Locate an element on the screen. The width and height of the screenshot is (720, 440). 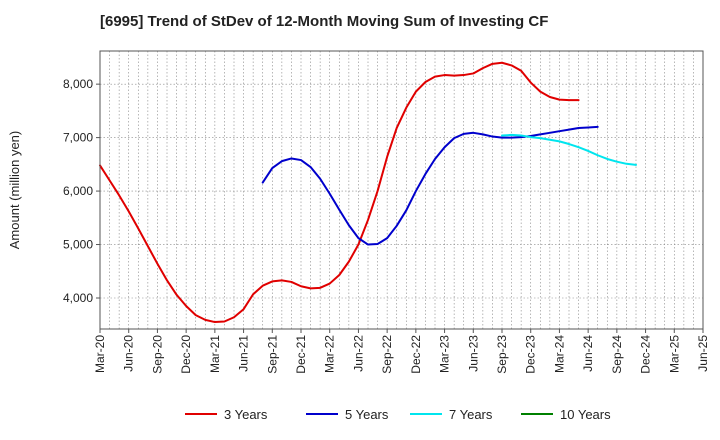
x-tick-label: Mar-20 is located at coordinates (100, 354).